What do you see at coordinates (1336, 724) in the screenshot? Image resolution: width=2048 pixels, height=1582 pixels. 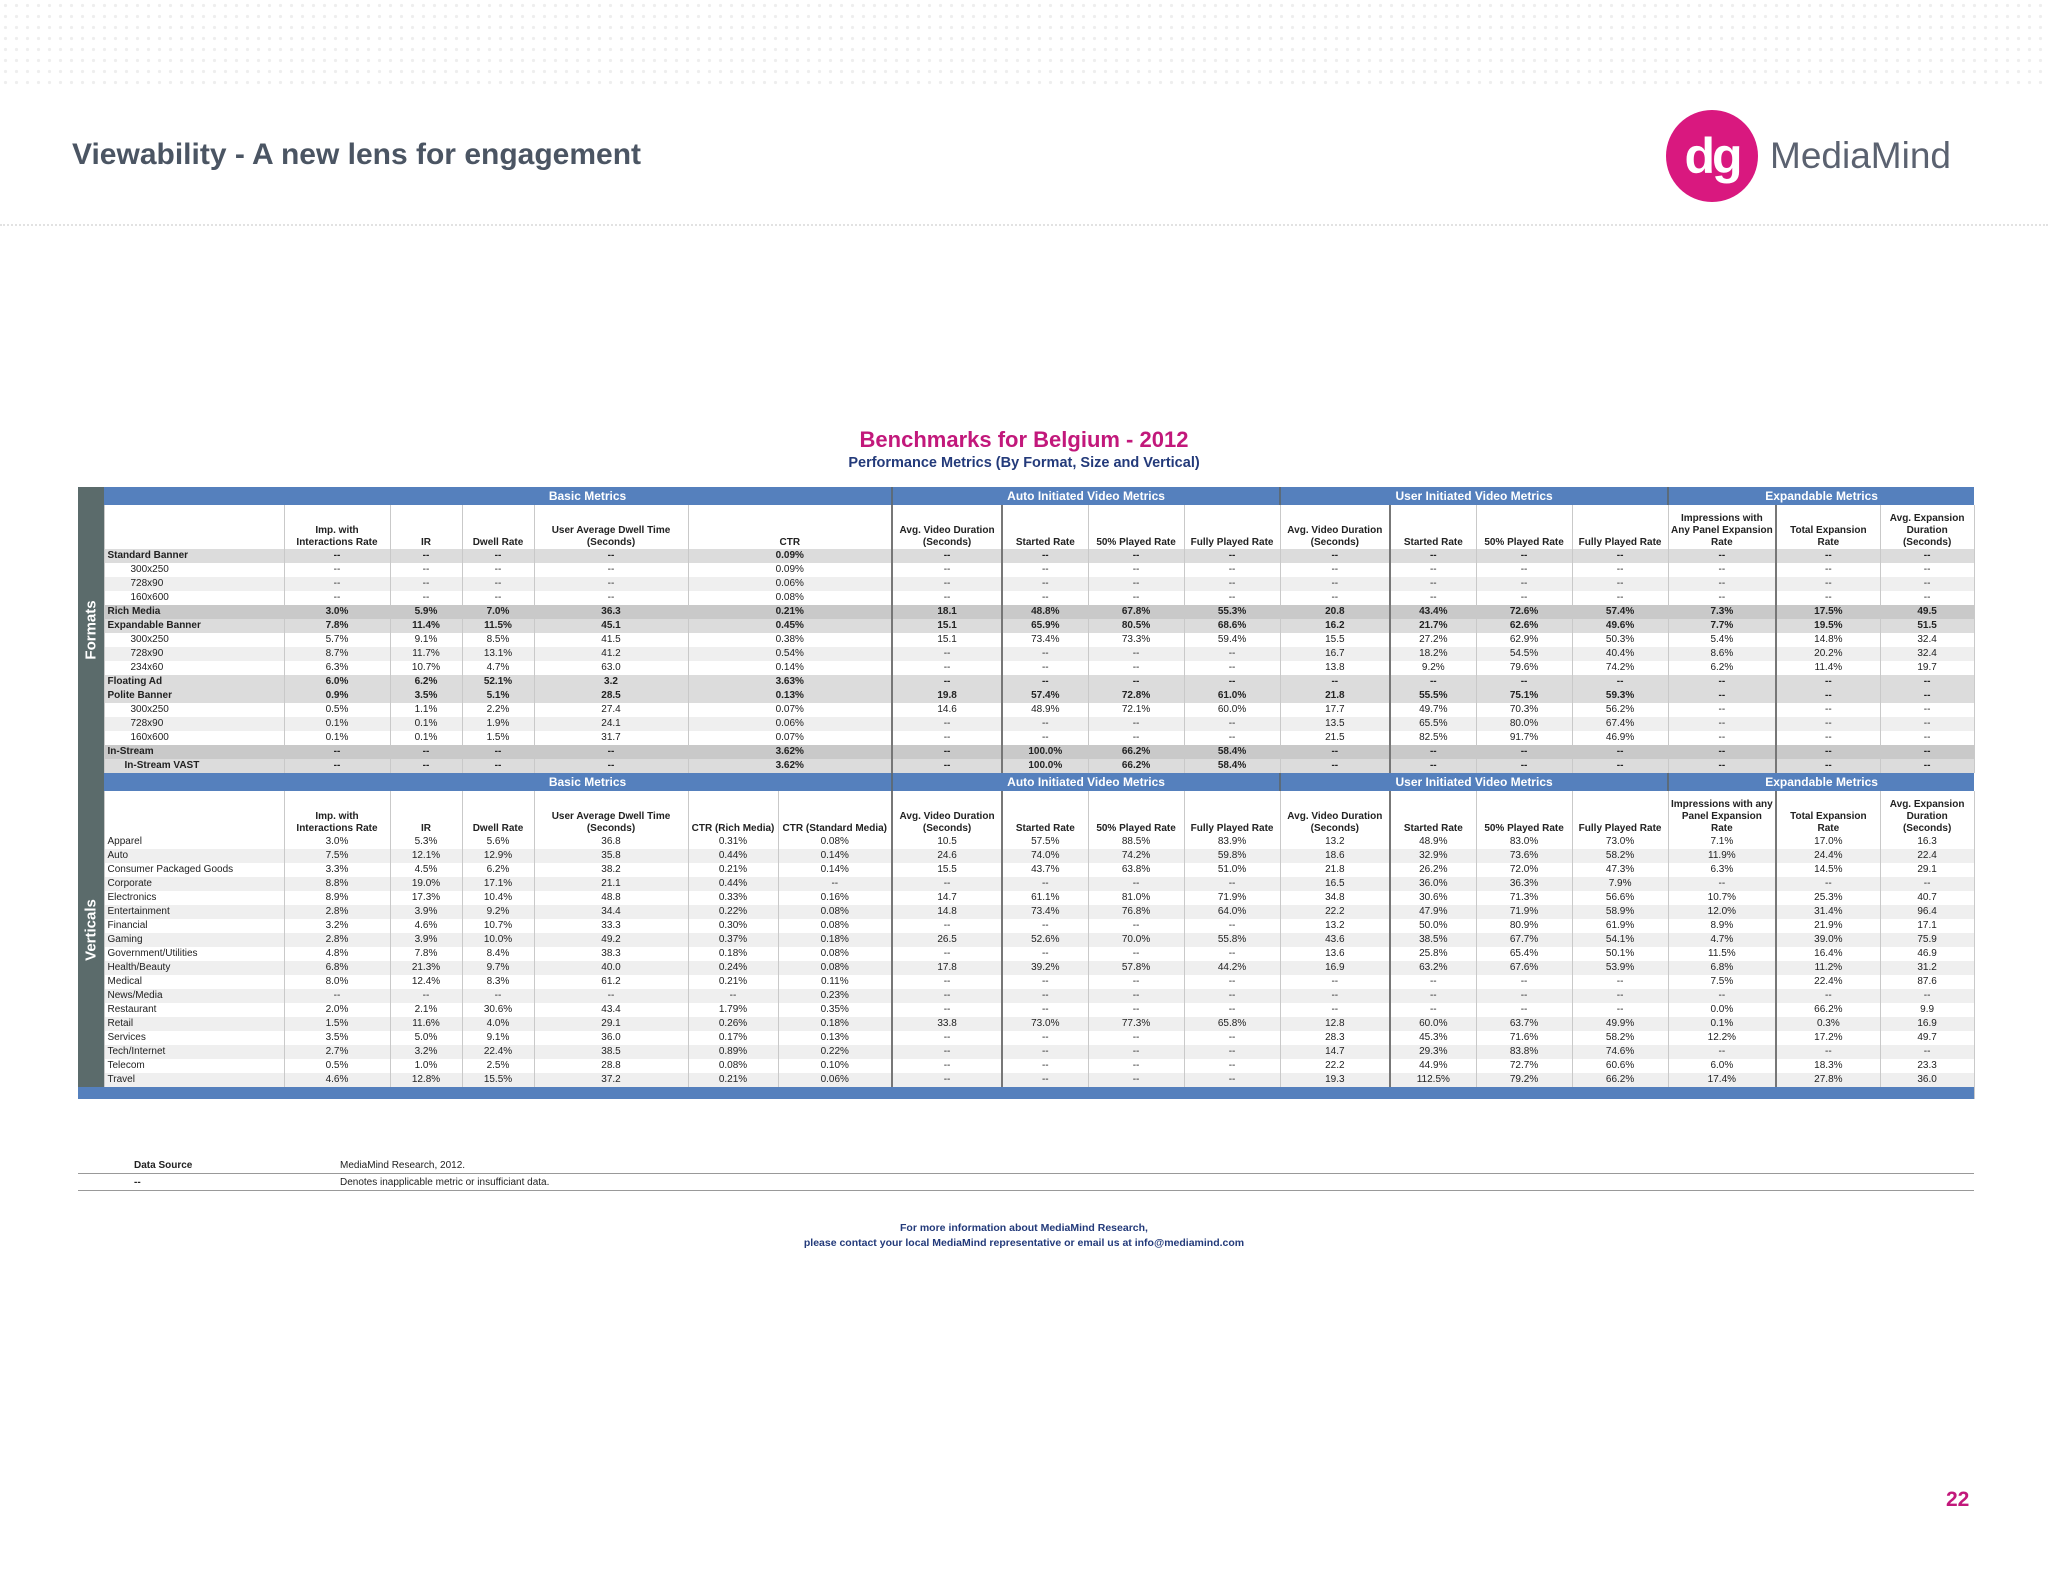 I see `table-cell: 13.5` at bounding box center [1336, 724].